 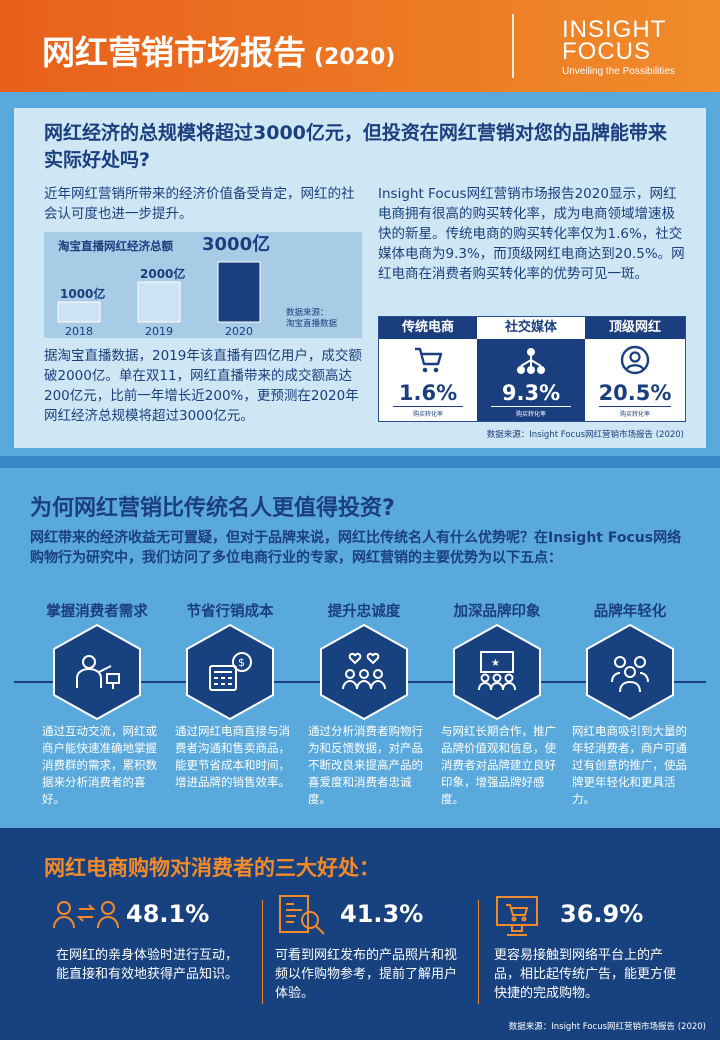 What do you see at coordinates (630, 612) in the screenshot?
I see `advantage-title: 品牌年轻化` at bounding box center [630, 612].